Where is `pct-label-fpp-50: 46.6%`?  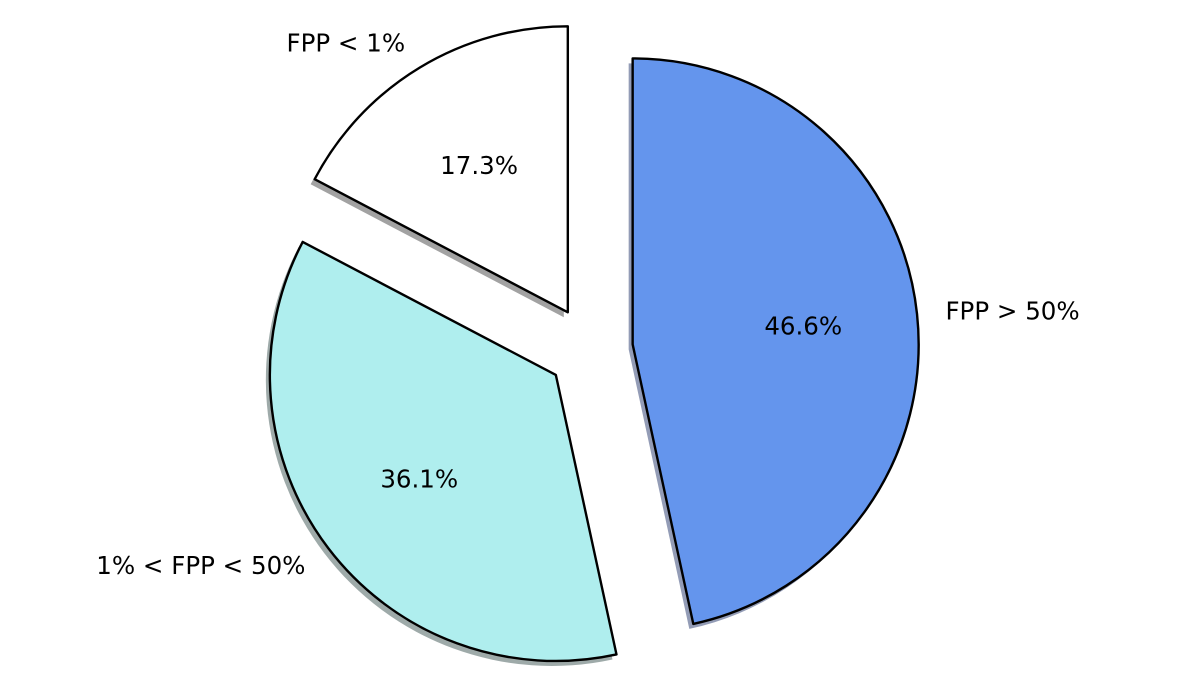
pct-label-fpp-50: 46.6% is located at coordinates (803, 326).